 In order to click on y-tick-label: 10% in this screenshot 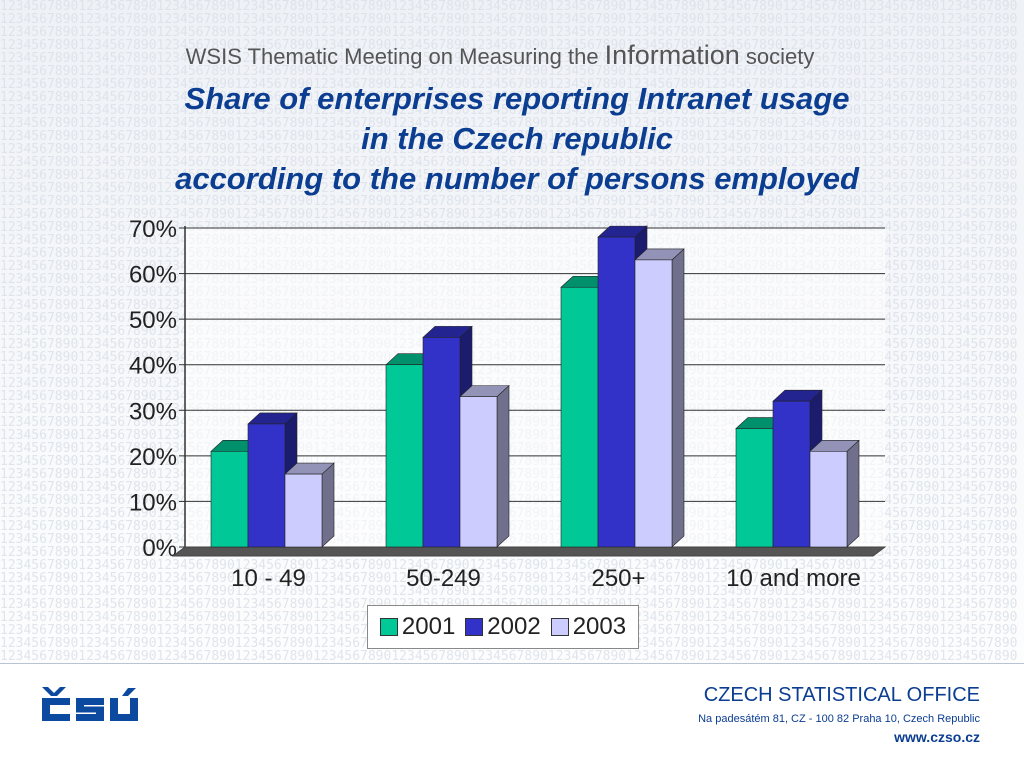, I will do `click(153, 502)`.